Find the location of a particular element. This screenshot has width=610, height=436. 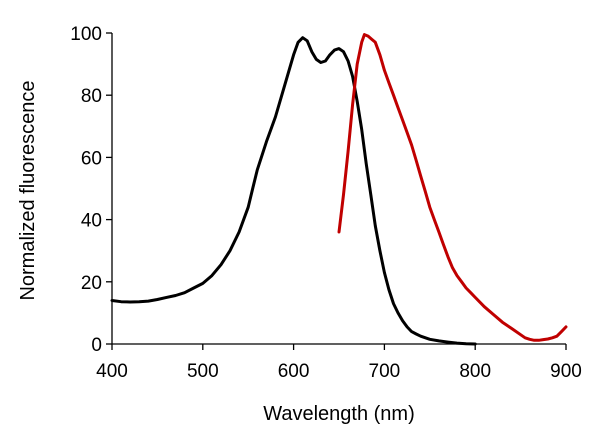

y-tick-label: 40 is located at coordinates (91, 221).